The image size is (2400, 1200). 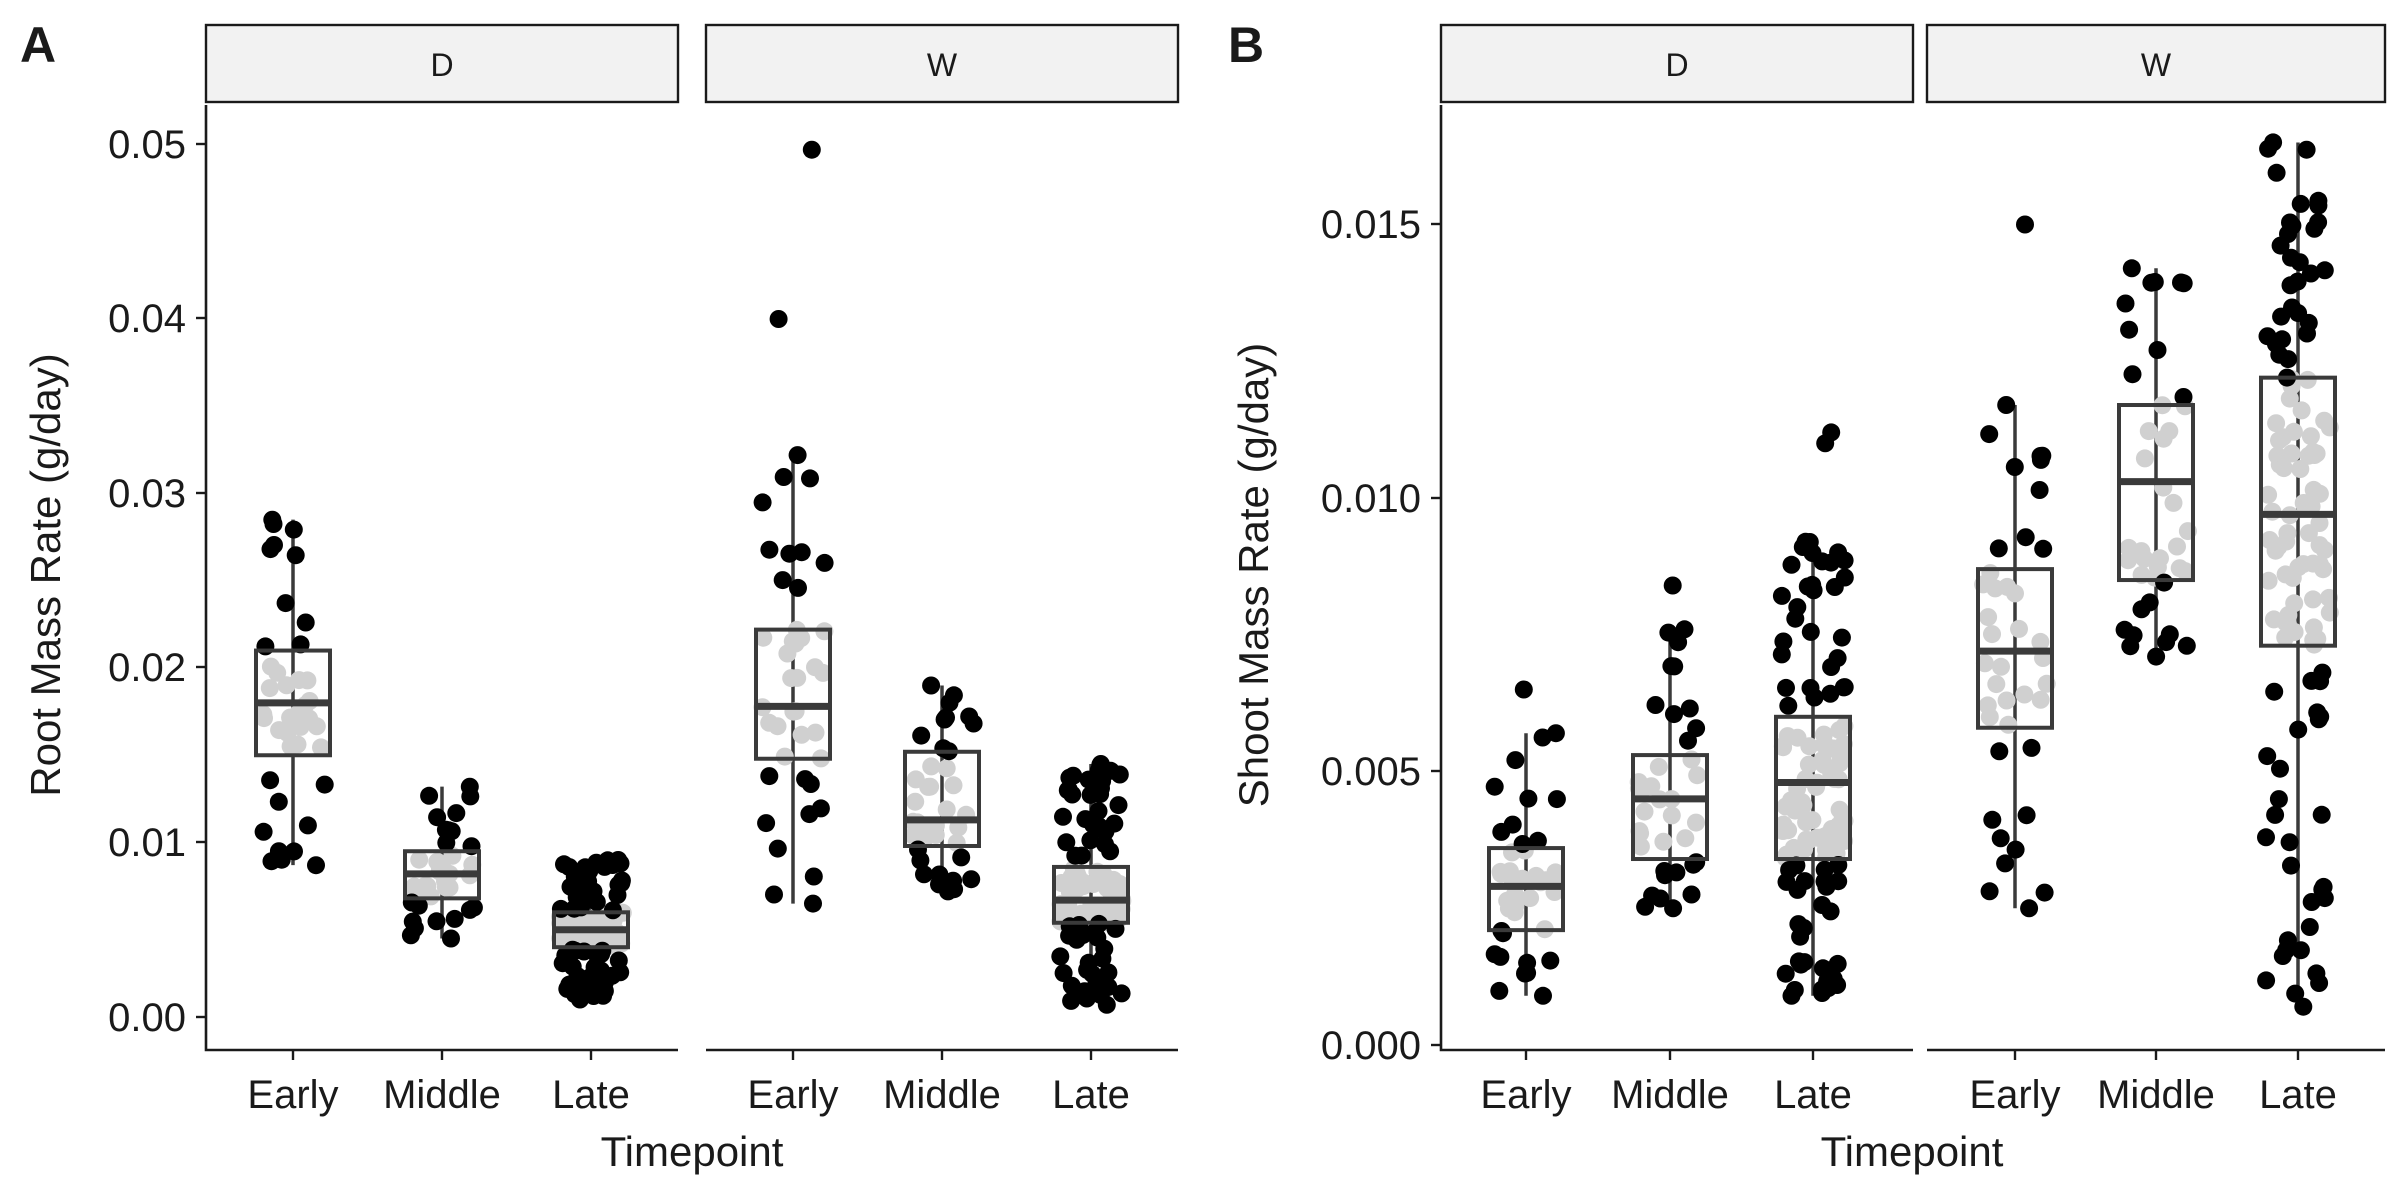 I want to click on panel-a-ytick-label-0: 0.00, so click(x=147, y=1018).